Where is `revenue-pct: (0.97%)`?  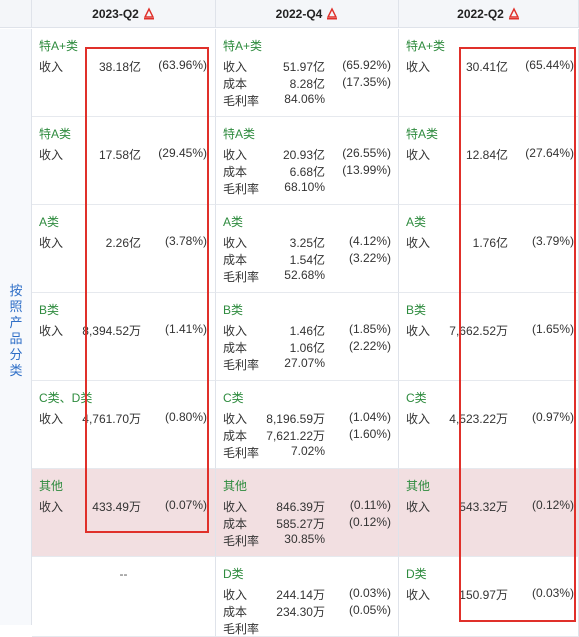 revenue-pct: (0.97%) is located at coordinates (552, 417).